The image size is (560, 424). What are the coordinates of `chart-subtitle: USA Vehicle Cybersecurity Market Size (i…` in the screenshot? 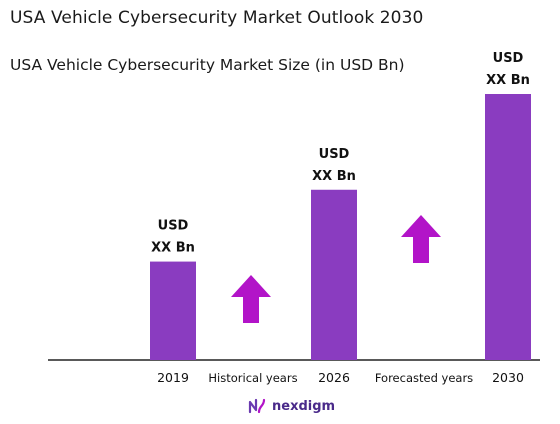 It's located at (207, 65).